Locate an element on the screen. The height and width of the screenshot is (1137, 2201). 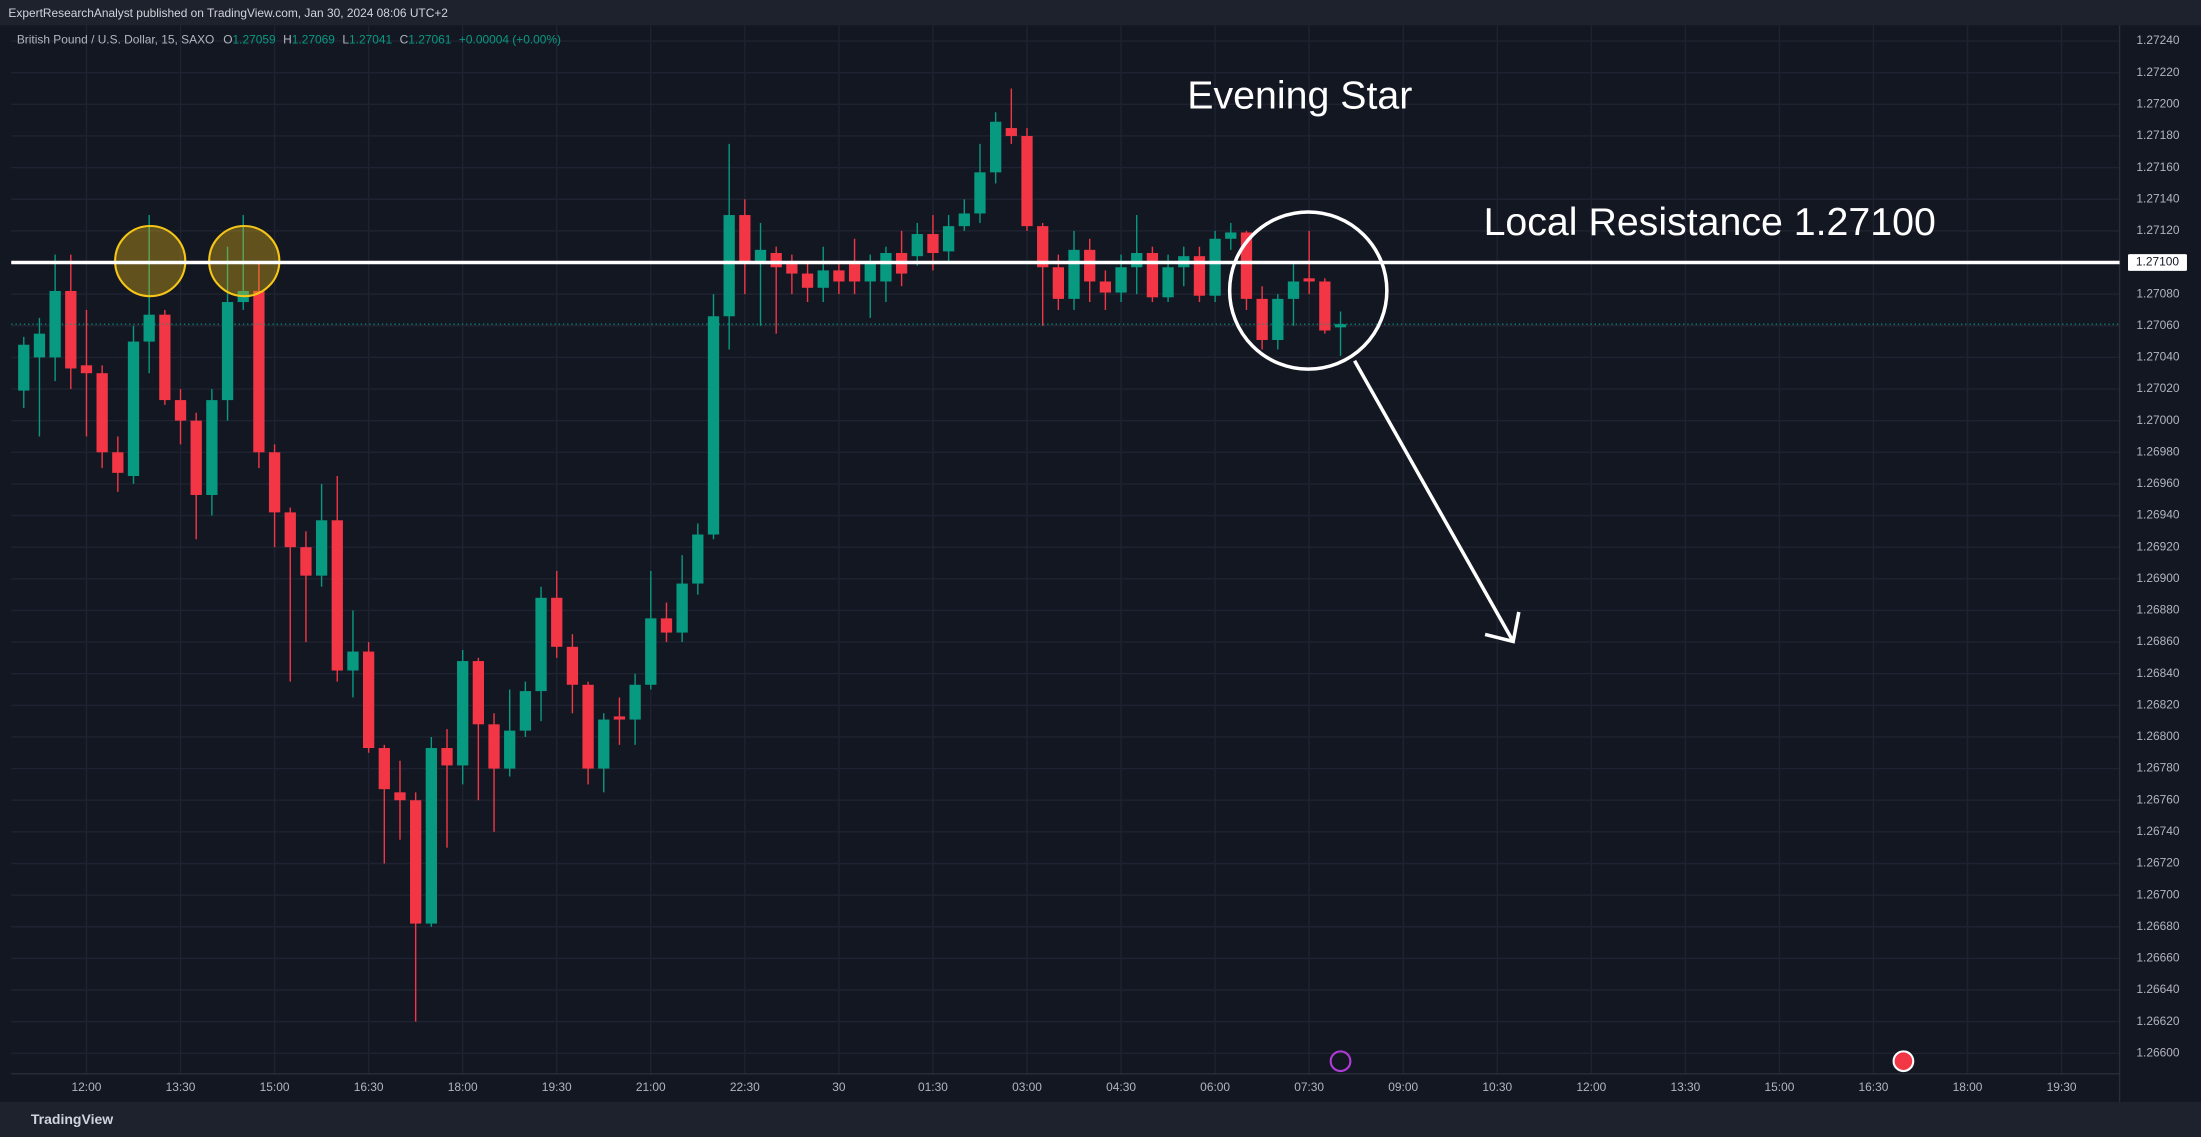
y-tick-label: 1.27040 is located at coordinates (2157, 357).